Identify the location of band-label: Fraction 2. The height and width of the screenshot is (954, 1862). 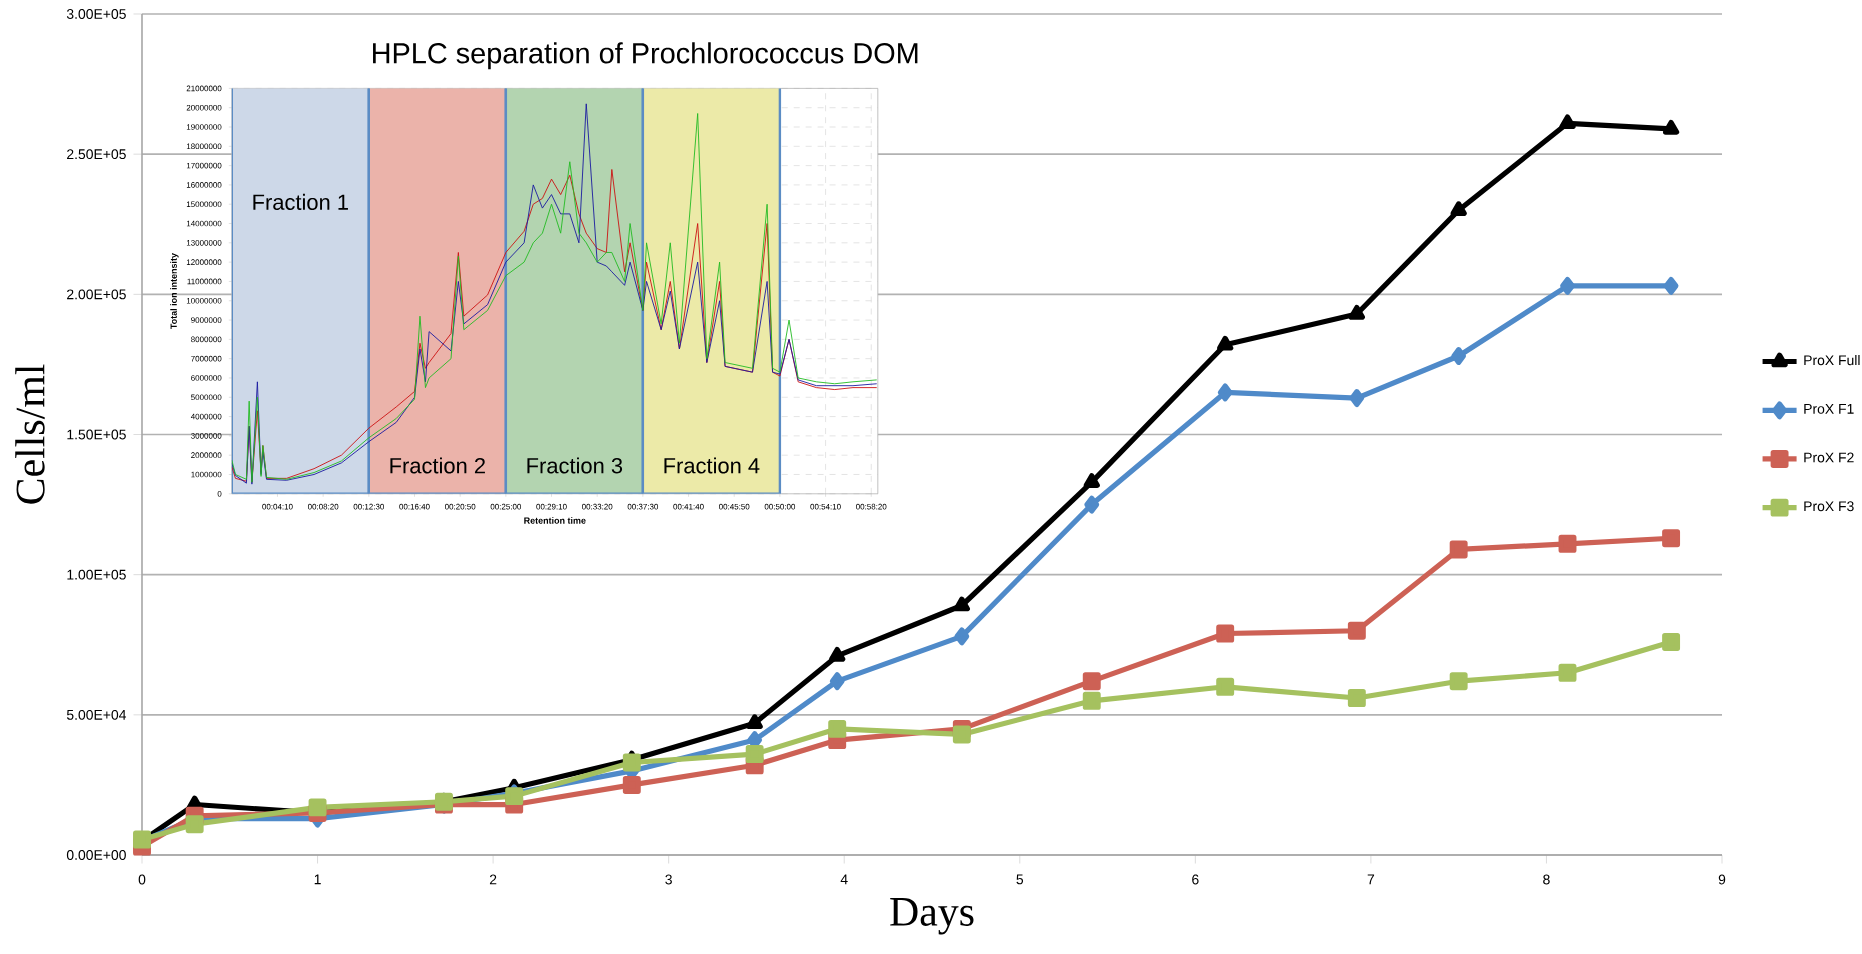
(437, 465).